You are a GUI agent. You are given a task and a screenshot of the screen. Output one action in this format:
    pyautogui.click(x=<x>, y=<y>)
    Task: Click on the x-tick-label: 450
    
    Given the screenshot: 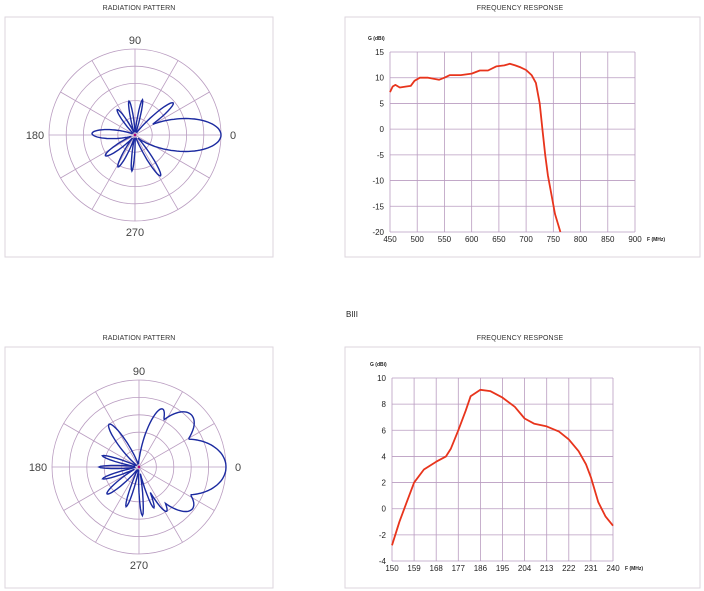 What is the action you would take?
    pyautogui.click(x=390, y=239)
    